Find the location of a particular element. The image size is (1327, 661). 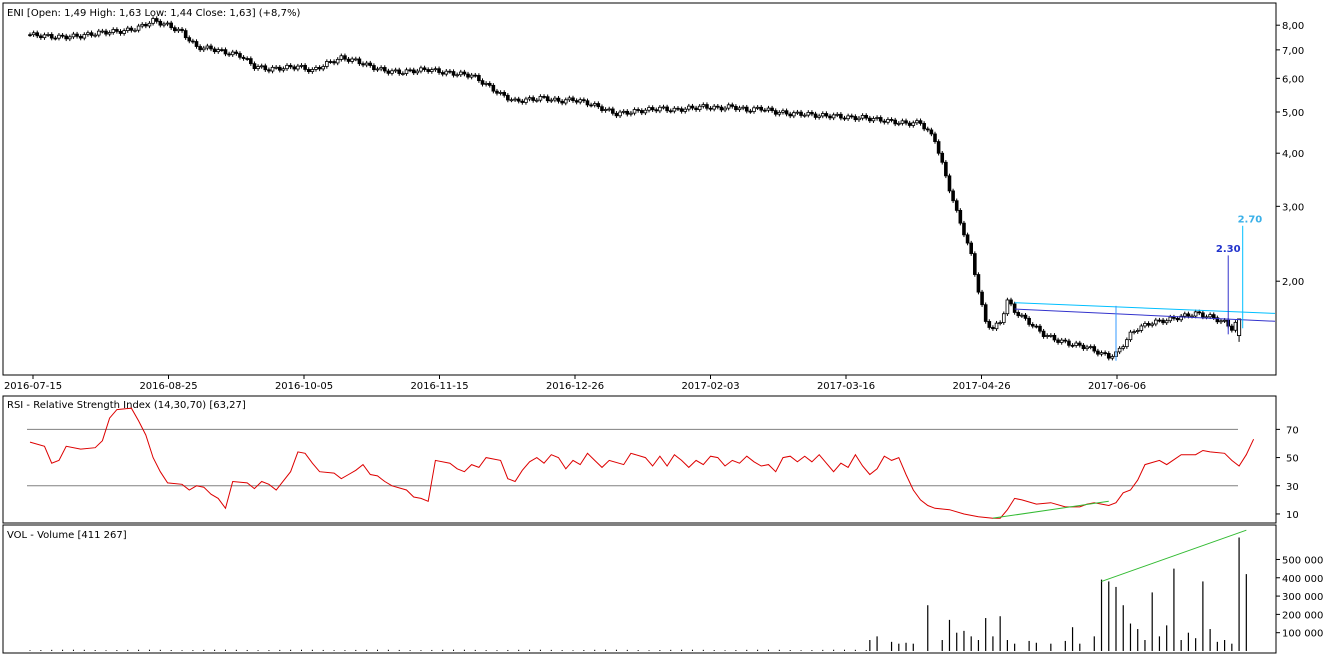

rsi-y-tick-label: 30 is located at coordinates (1292, 487).